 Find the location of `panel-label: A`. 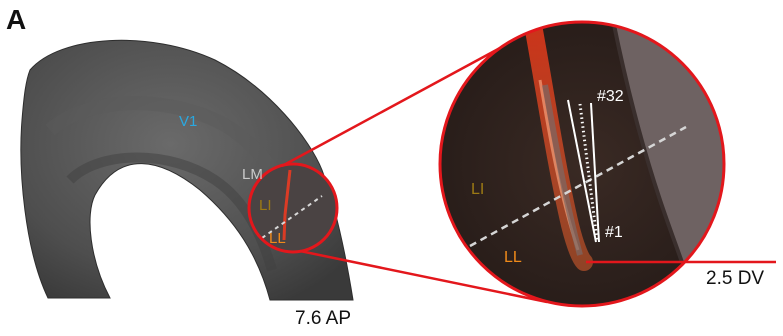

panel-label: A is located at coordinates (16, 19).